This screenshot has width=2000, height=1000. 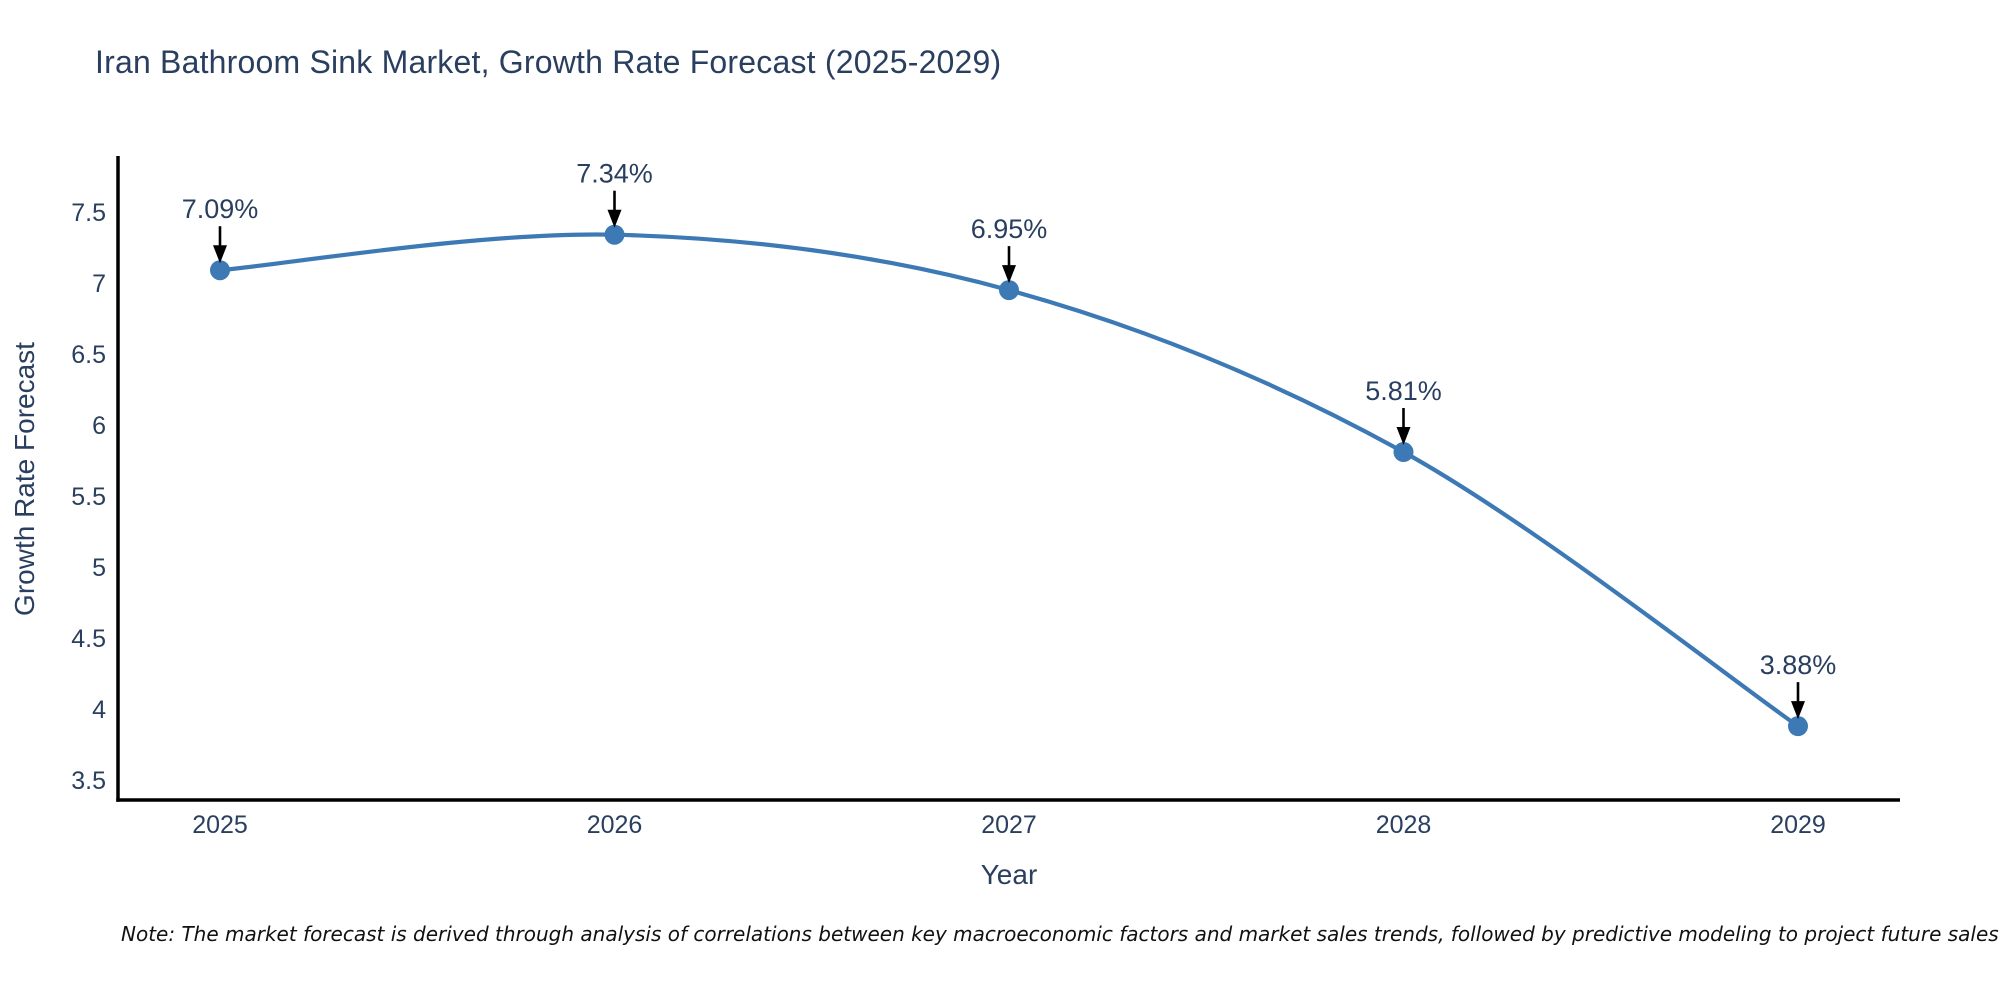 What do you see at coordinates (24, 479) in the screenshot?
I see `y-axis-title: Growth Rate Forecast` at bounding box center [24, 479].